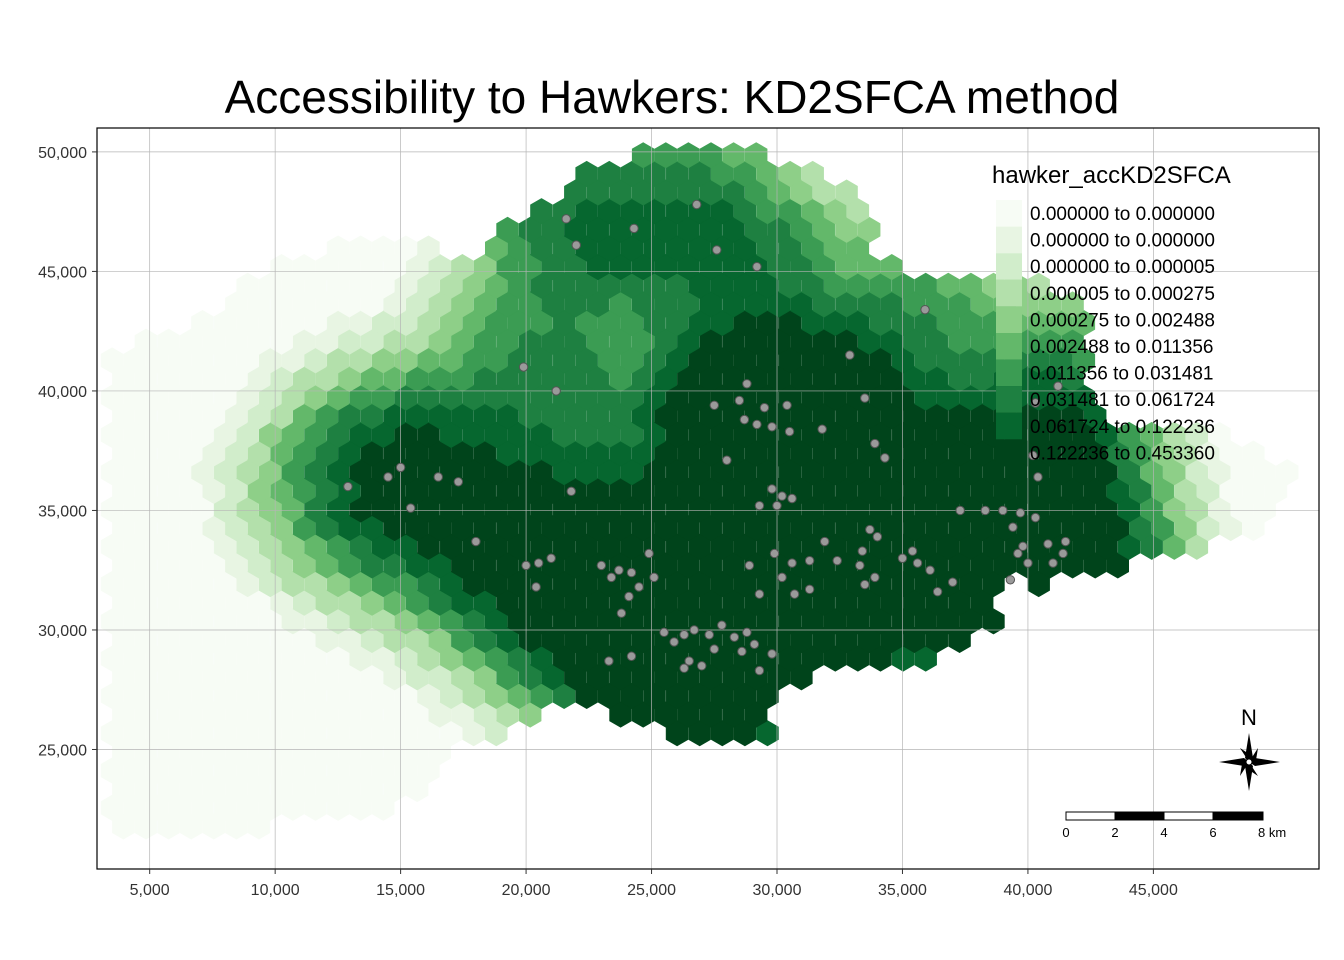 This screenshot has width=1344, height=960. Describe the element at coordinates (1065, 832) in the screenshot. I see `scale-bar-label-0: 0` at that location.